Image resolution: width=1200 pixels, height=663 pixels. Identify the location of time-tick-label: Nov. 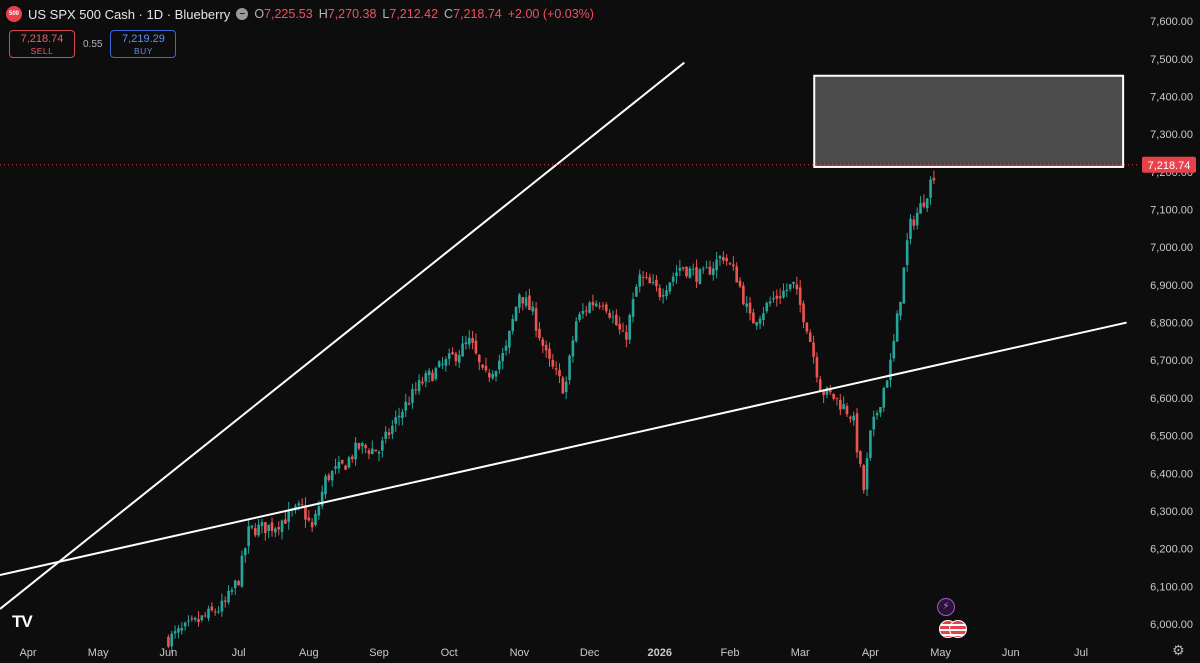
(520, 653).